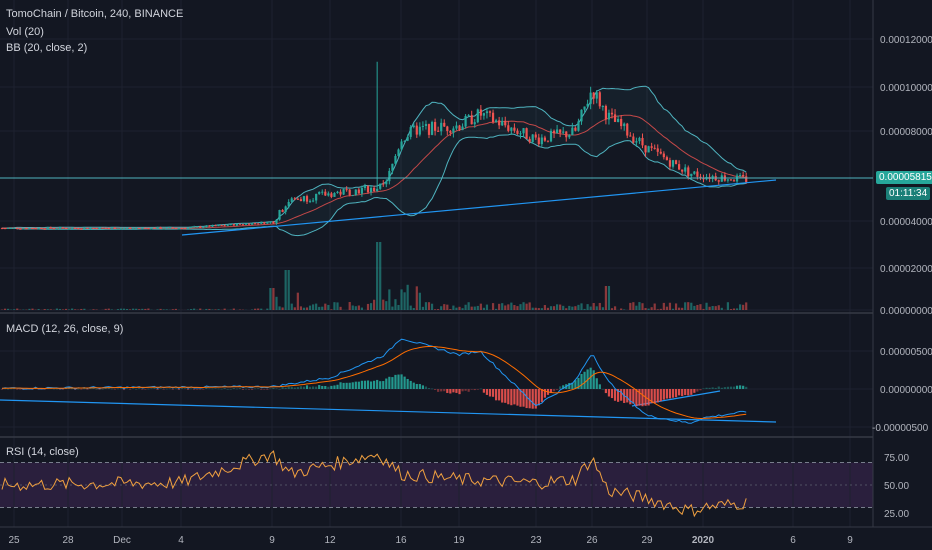  Describe the element at coordinates (430, 540) in the screenshot. I see `time-axis: 25 28 Dec 4 9 12 16 19 23 26 29 2020 6 9` at that location.